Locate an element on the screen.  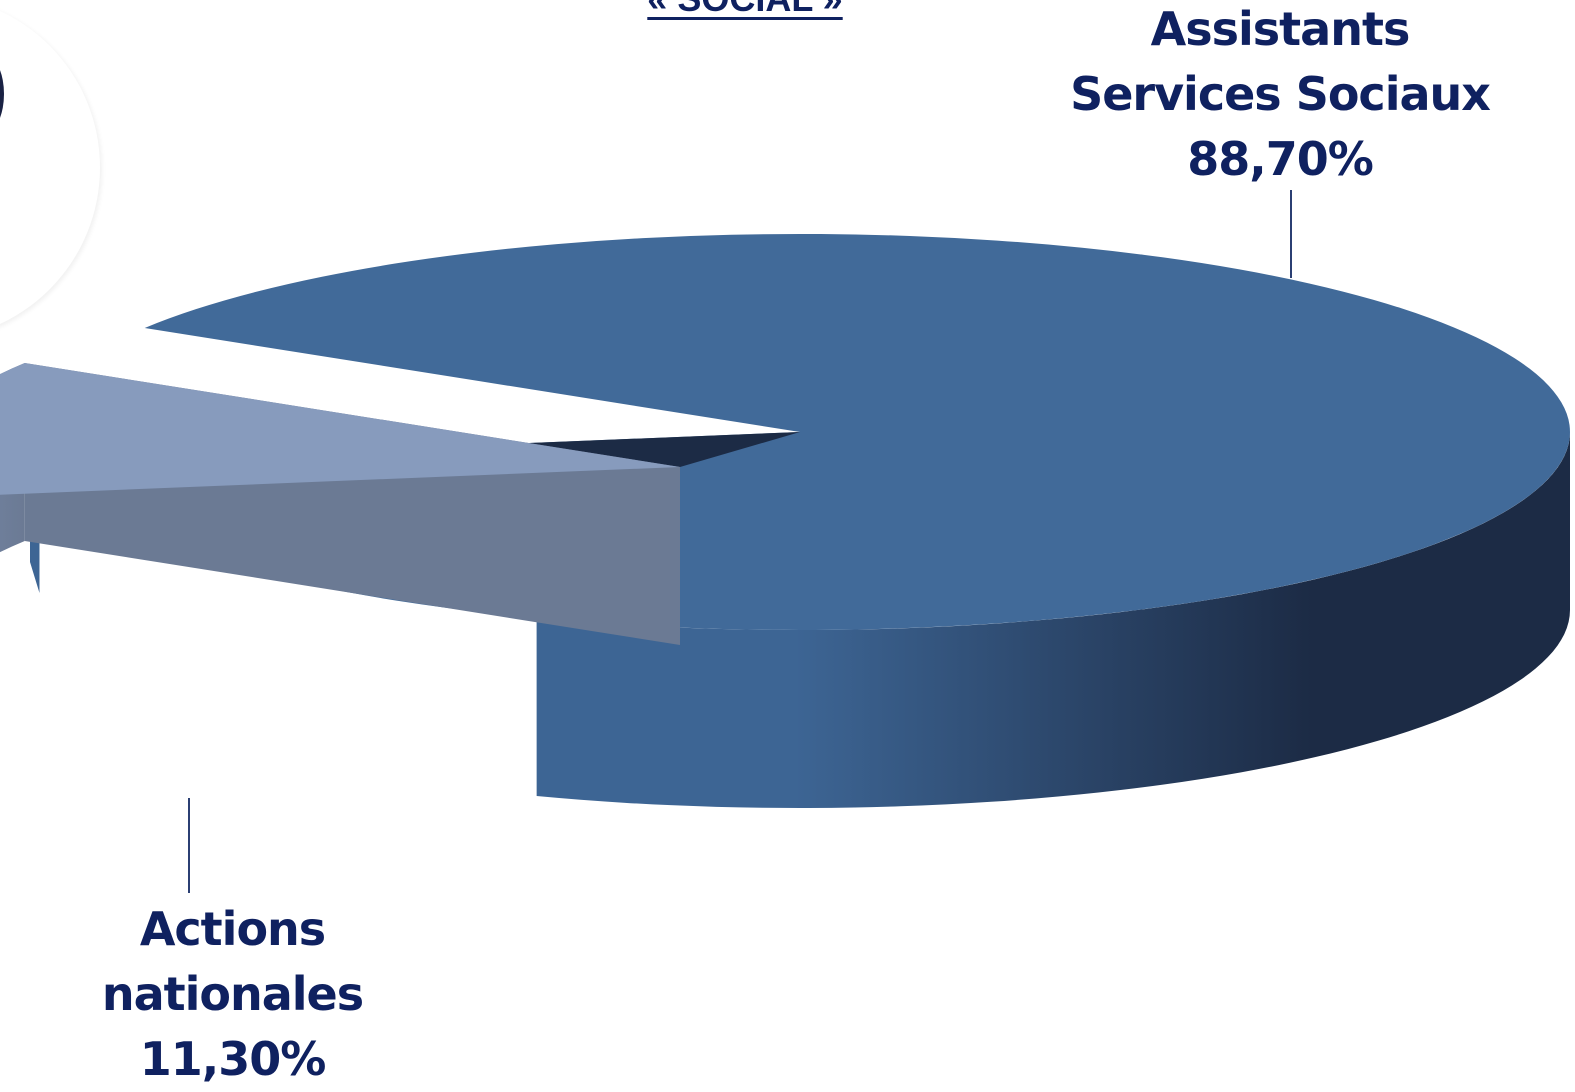
data-label-assistants-services-sociaux: Assistants Services Sociaux 88,70% is located at coordinates (1280, 96).